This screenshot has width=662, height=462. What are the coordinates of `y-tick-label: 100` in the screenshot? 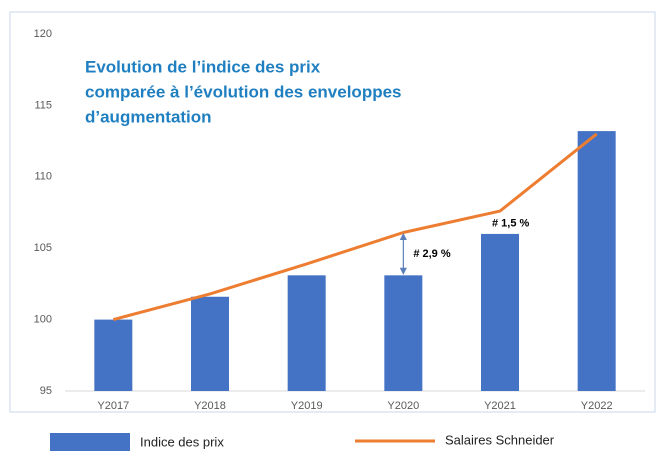 It's located at (43, 320).